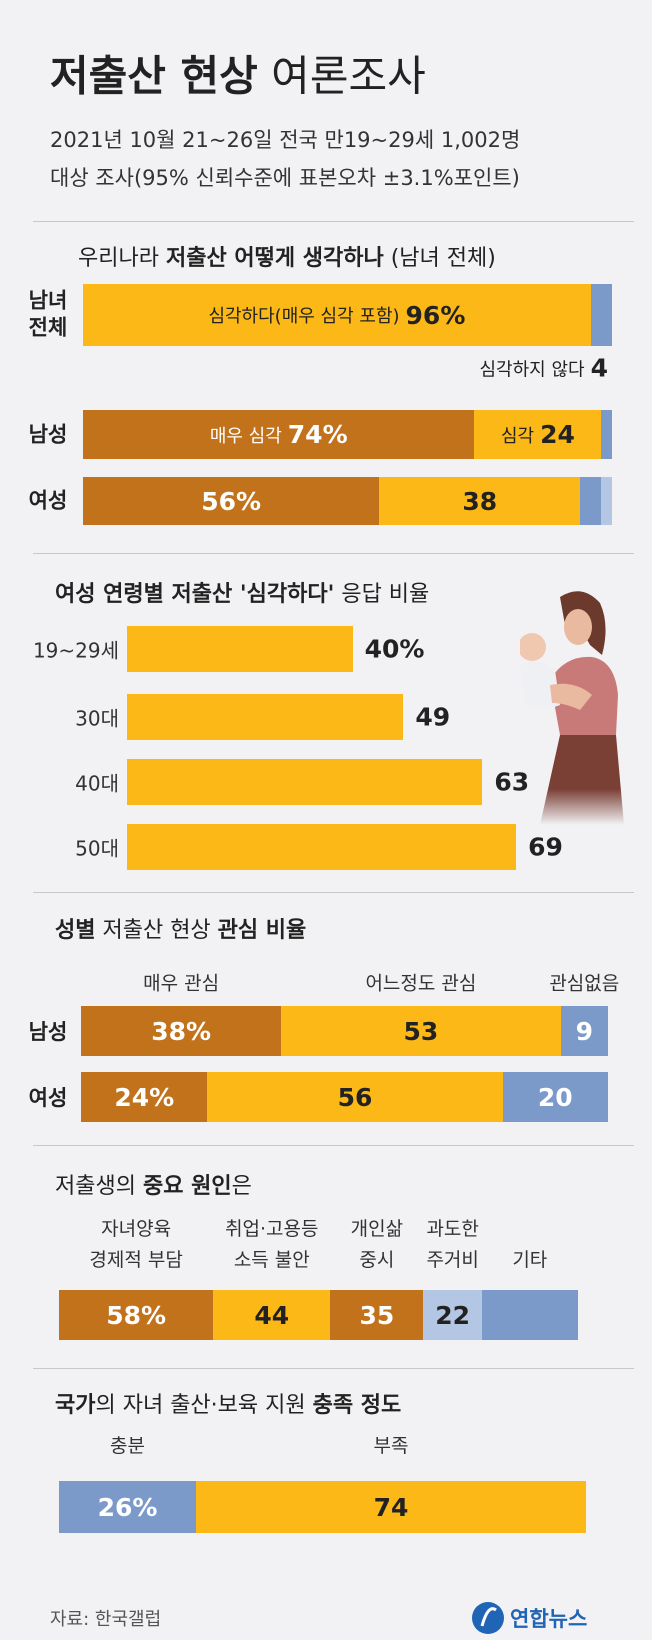 This screenshot has width=652, height=1640. Describe the element at coordinates (599, 368) in the screenshot. I see `value-label: 4` at that location.